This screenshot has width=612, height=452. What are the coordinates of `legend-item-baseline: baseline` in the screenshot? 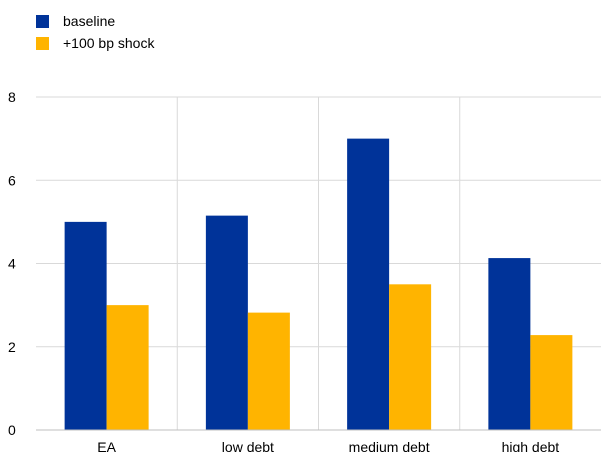 It's located at (95, 21).